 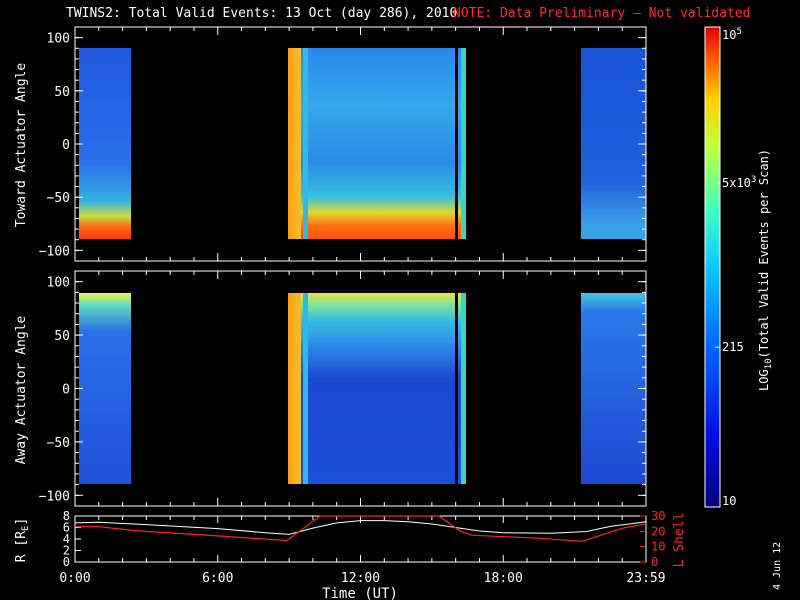 I want to click on toward-cyan-stripe, so click(x=305, y=143).